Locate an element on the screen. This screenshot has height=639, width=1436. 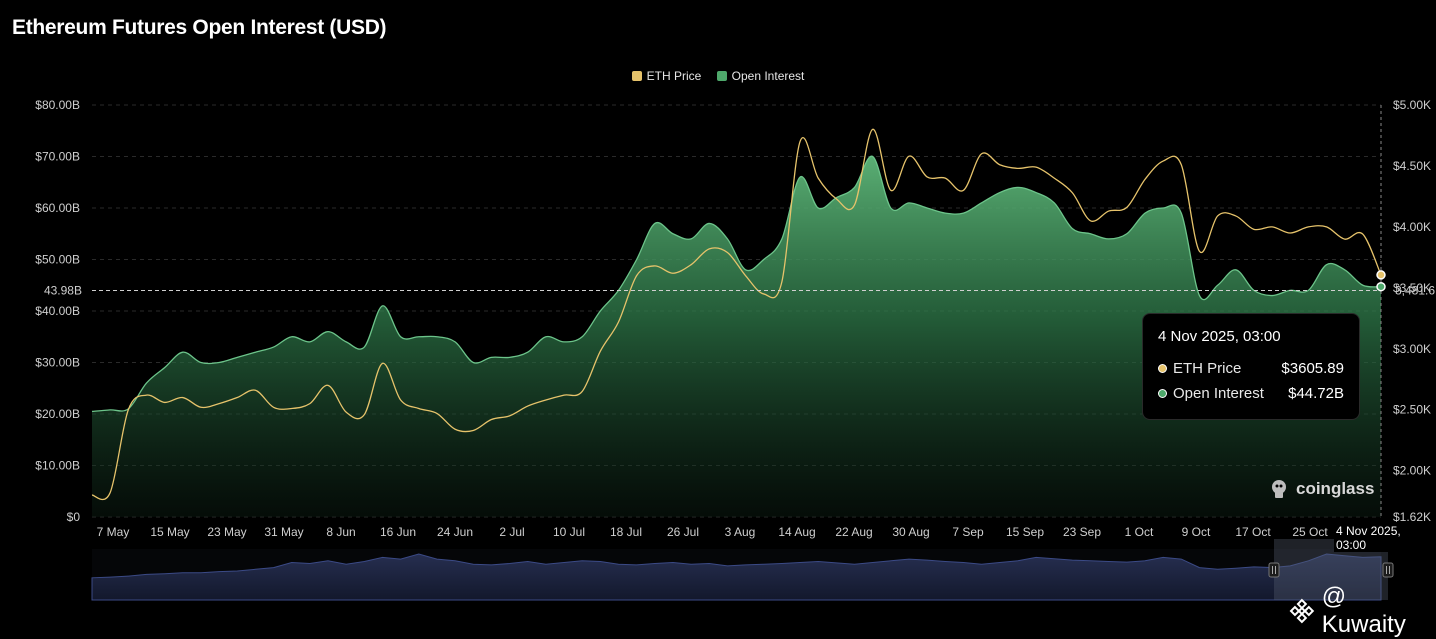
right-tick-label: $2.00K is located at coordinates (1412, 471).